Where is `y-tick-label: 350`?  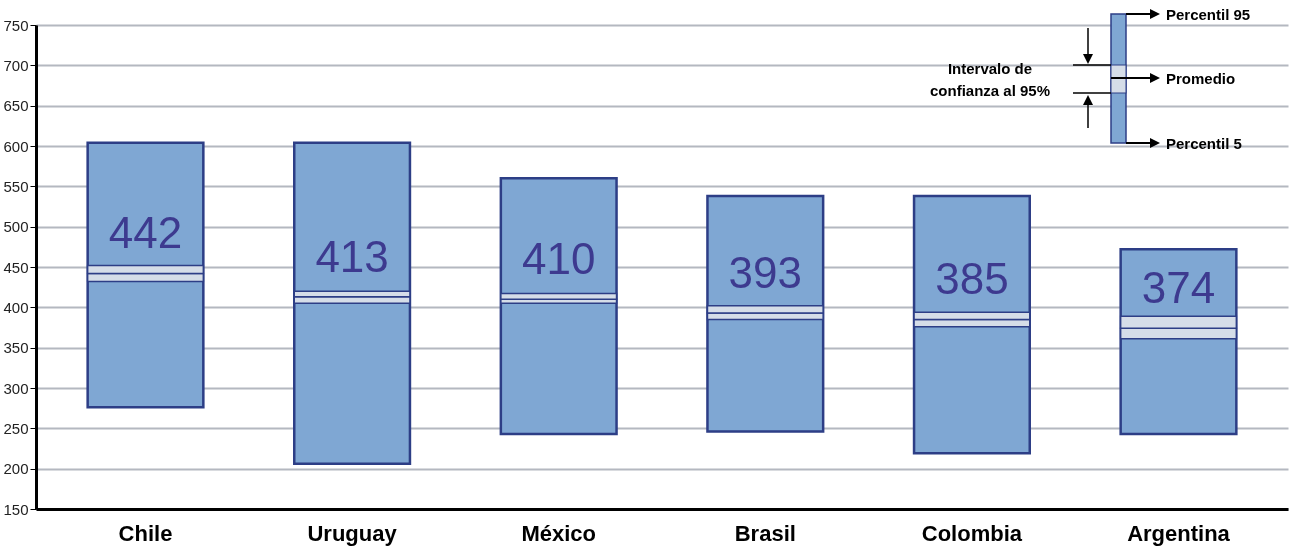
y-tick-label: 350 is located at coordinates (16, 348).